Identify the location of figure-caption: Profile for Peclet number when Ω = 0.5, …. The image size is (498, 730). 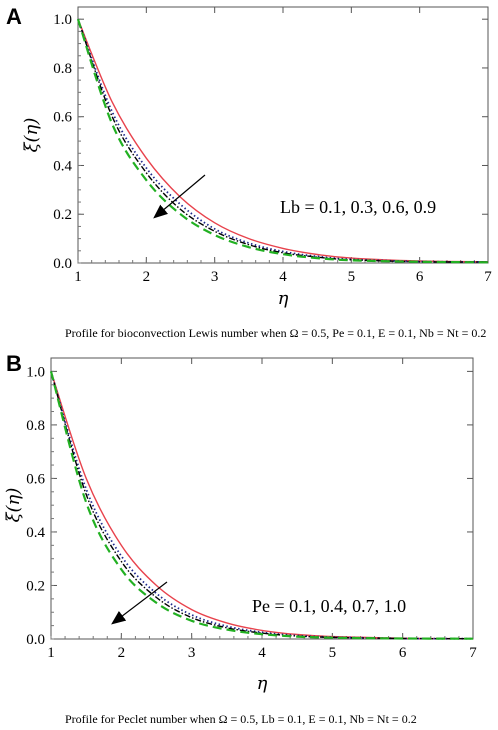
(241, 719).